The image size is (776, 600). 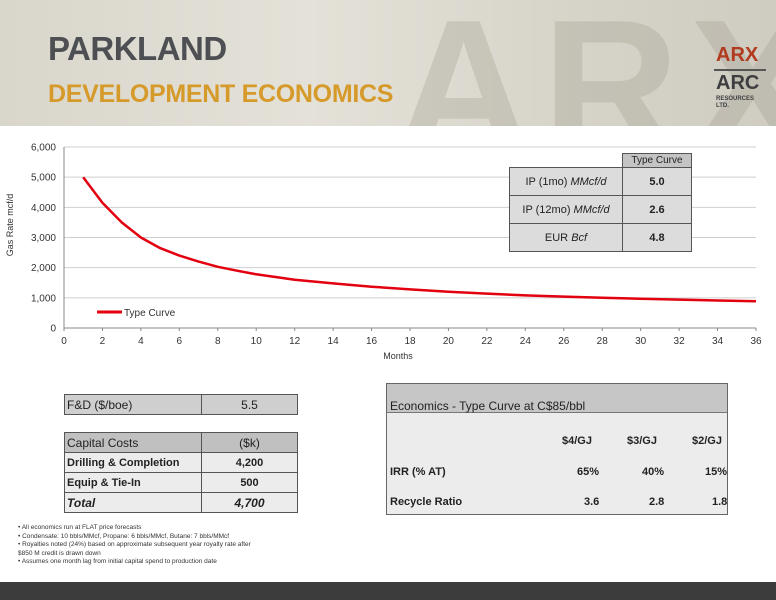 What do you see at coordinates (657, 502) in the screenshot?
I see `recycle-ratio-value: 2.8` at bounding box center [657, 502].